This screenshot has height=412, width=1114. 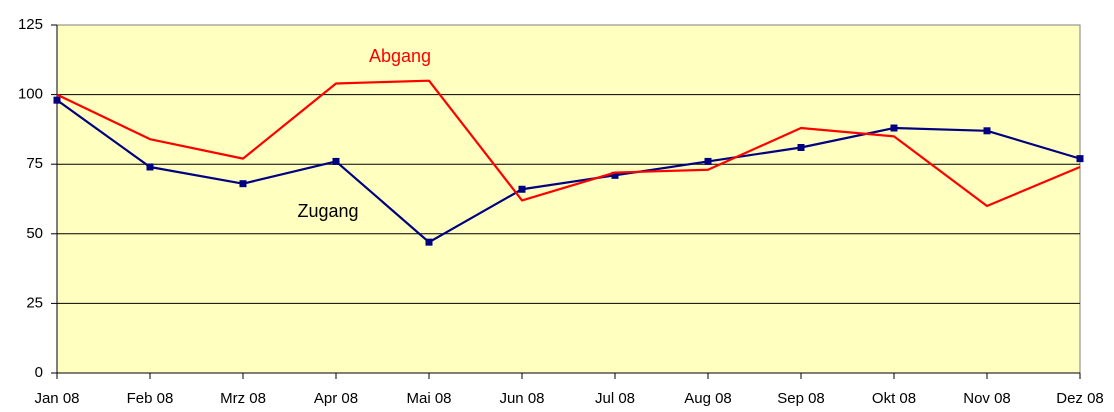 I want to click on x-tick-label: Okt 08, so click(x=894, y=398).